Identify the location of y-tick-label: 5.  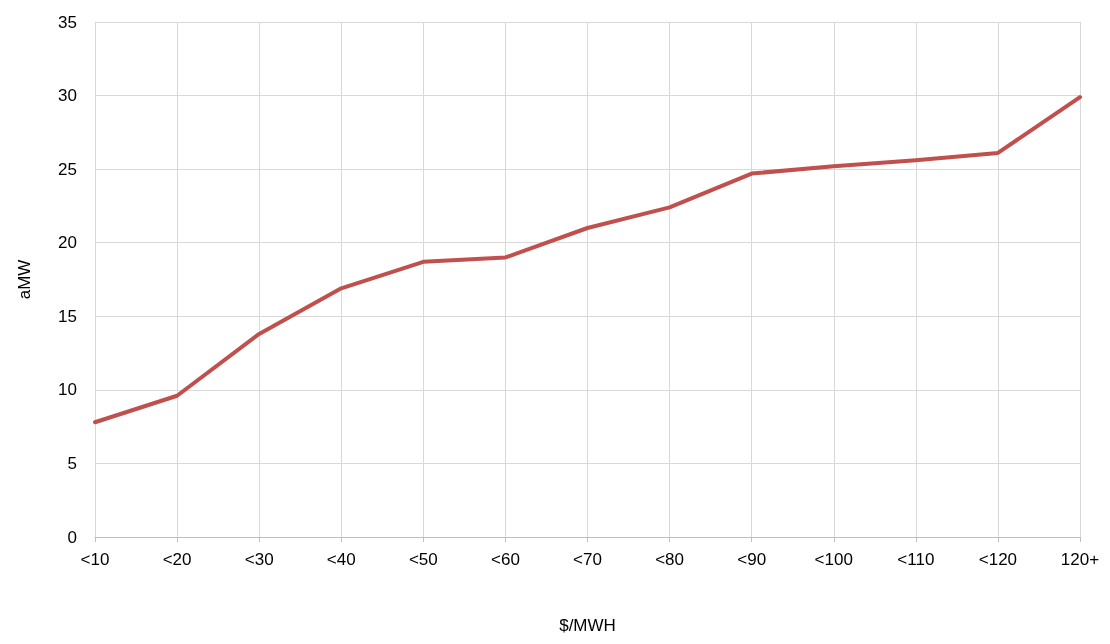
(72, 463).